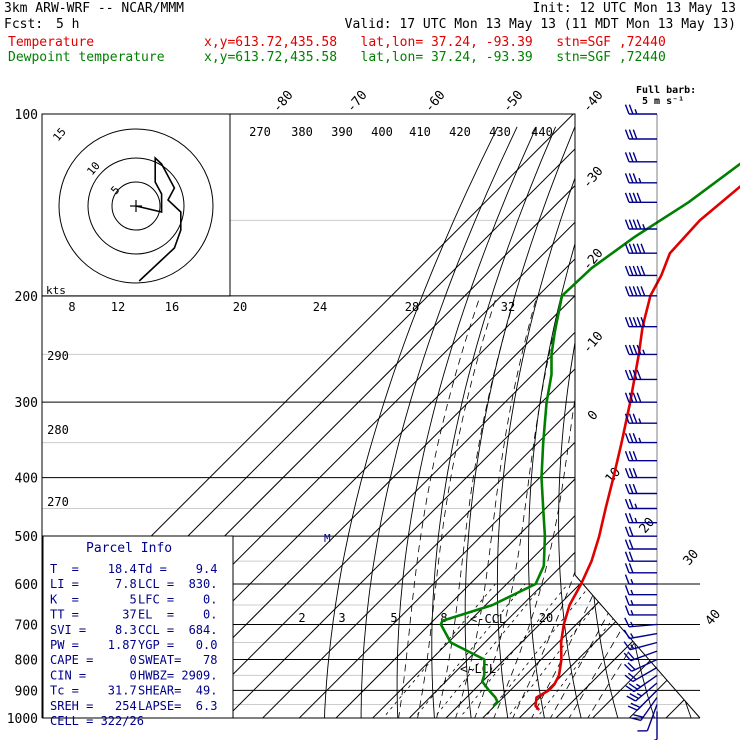 The image size is (740, 740). Describe the element at coordinates (26, 297) in the screenshot. I see `pressure-tick-label: 200` at that location.